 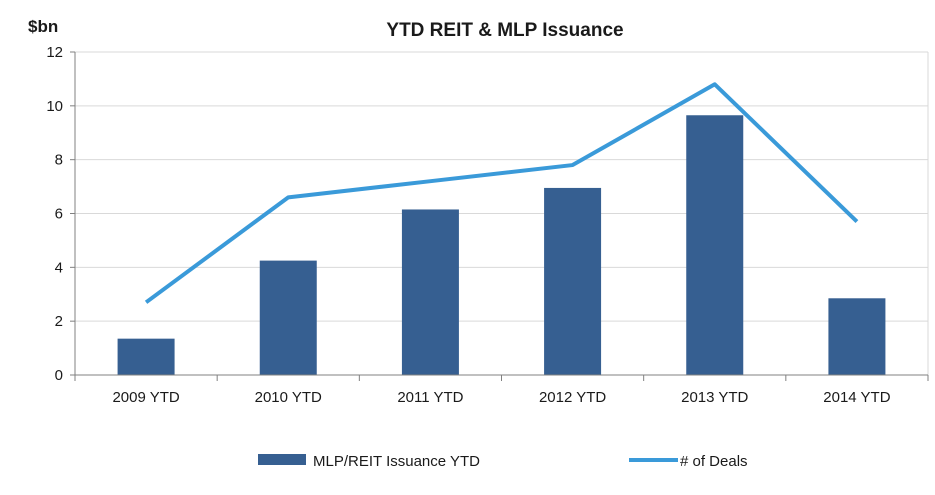 What do you see at coordinates (54, 52) in the screenshot?
I see `y-tick-label: 12` at bounding box center [54, 52].